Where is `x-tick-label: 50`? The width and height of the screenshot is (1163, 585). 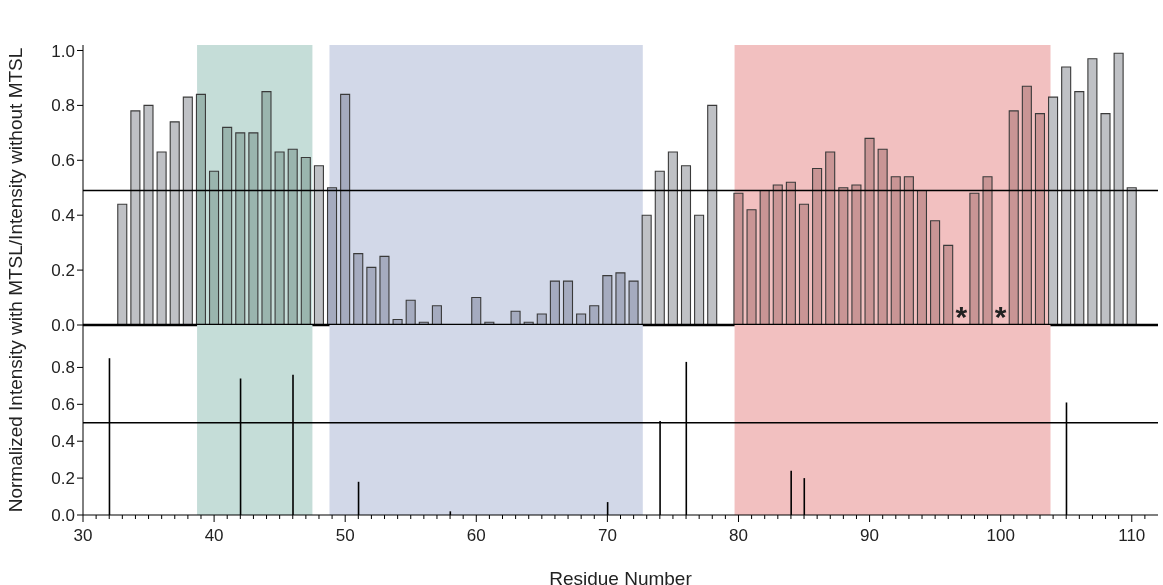
x-tick-label: 50 is located at coordinates (345, 535).